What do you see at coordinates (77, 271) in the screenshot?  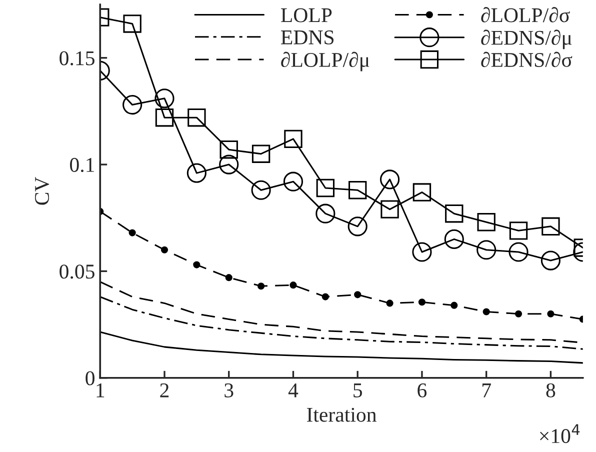 I see `y-tick-label: 0.05` at bounding box center [77, 271].